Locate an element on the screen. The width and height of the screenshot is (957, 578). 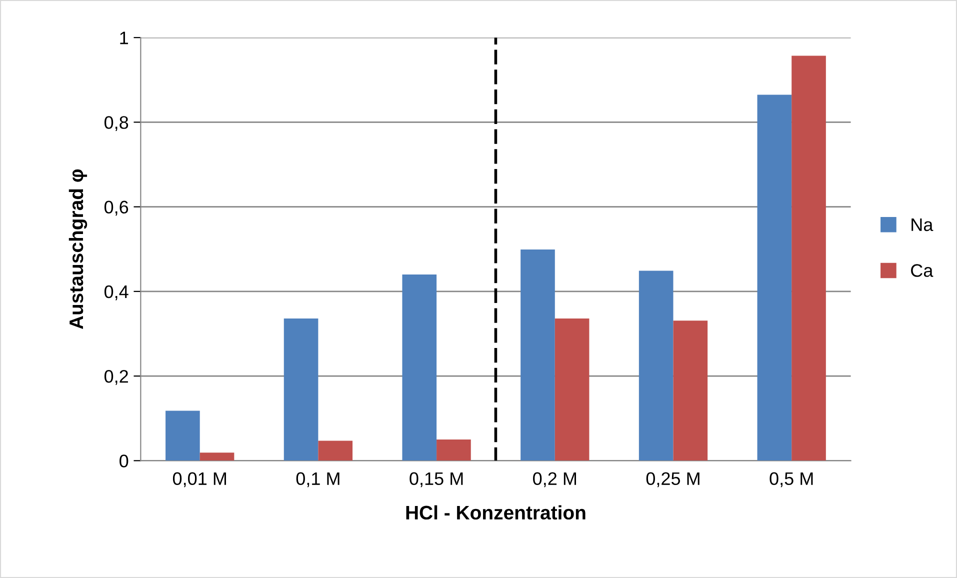
legend-label: Na is located at coordinates (923, 225).